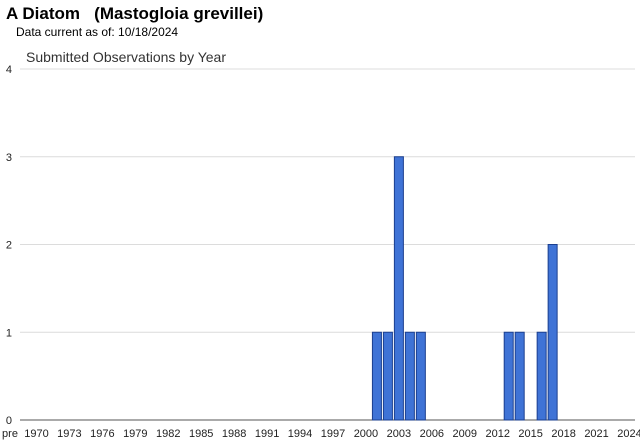  What do you see at coordinates (530, 434) in the screenshot?
I see `x-tick-label: 2015` at bounding box center [530, 434].